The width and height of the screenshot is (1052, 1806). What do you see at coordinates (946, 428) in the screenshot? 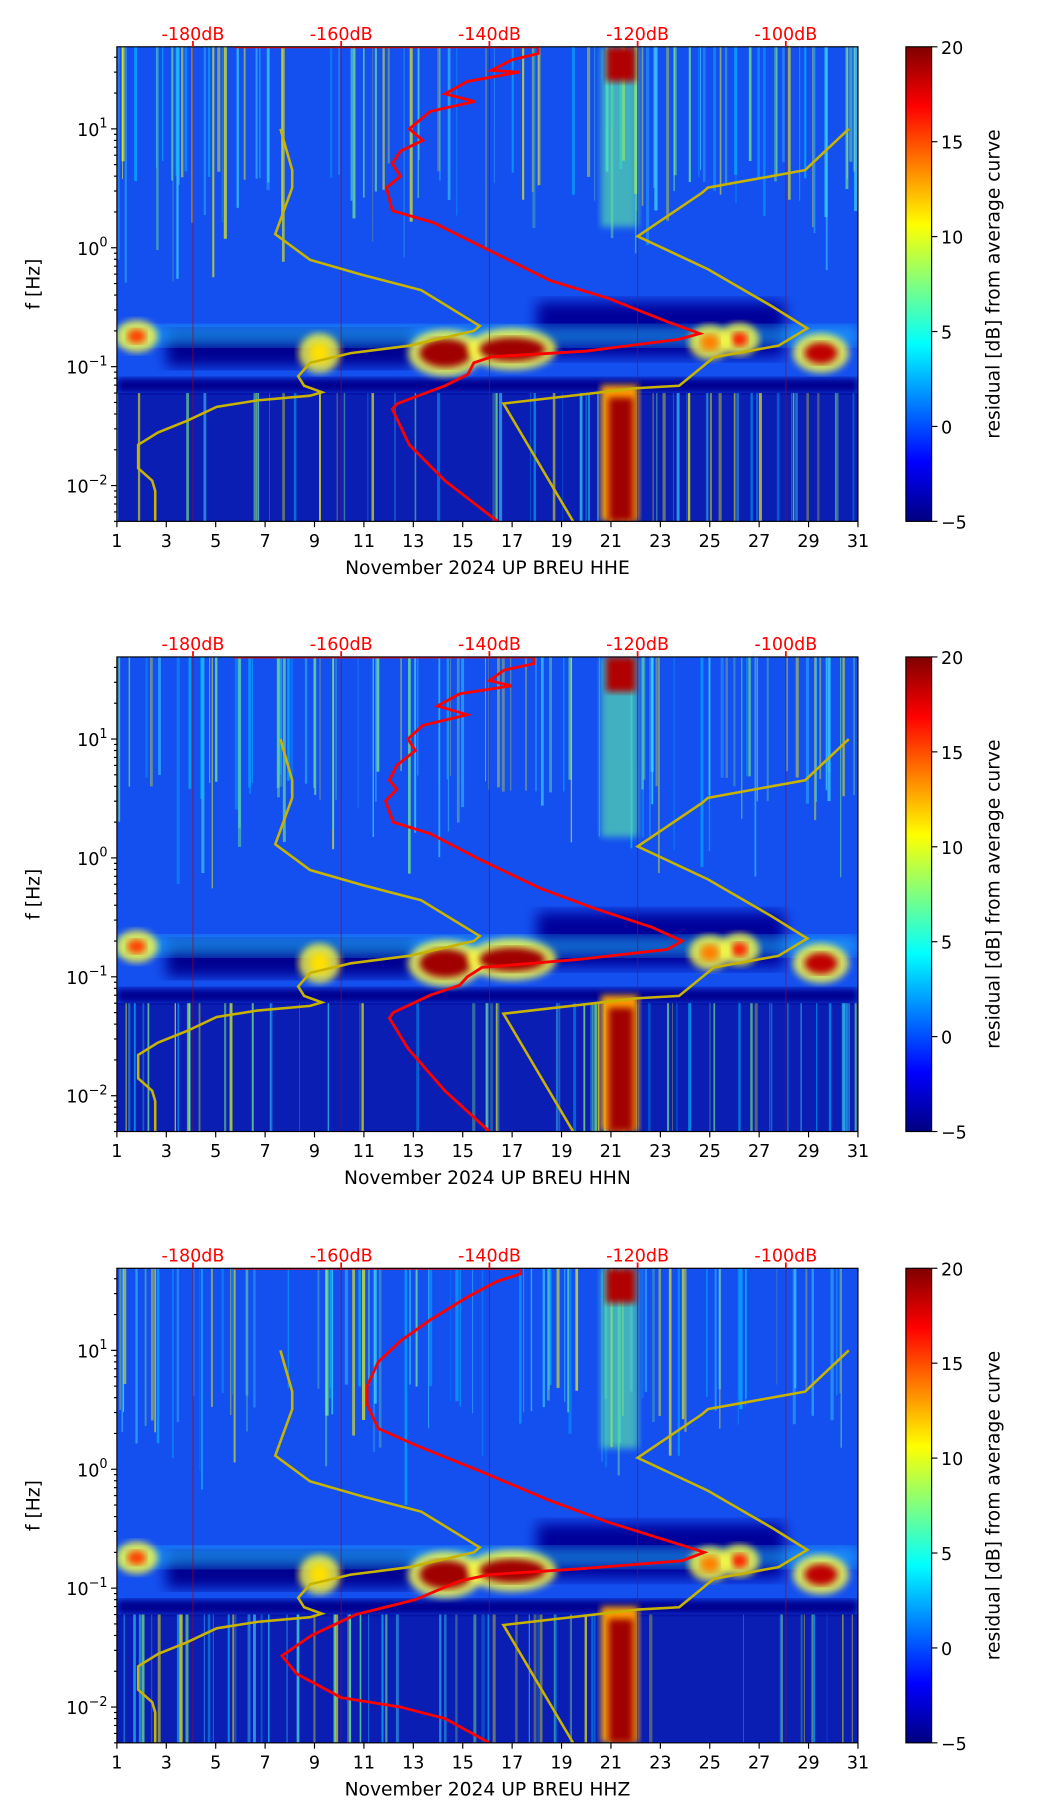
I see `colorbar-tick-label: 0` at bounding box center [946, 428].